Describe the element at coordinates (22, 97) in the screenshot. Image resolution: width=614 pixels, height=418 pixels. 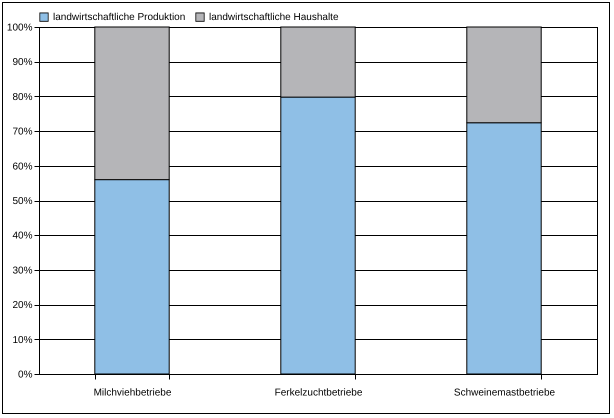
I see `y-tick-label: 80%` at that location.